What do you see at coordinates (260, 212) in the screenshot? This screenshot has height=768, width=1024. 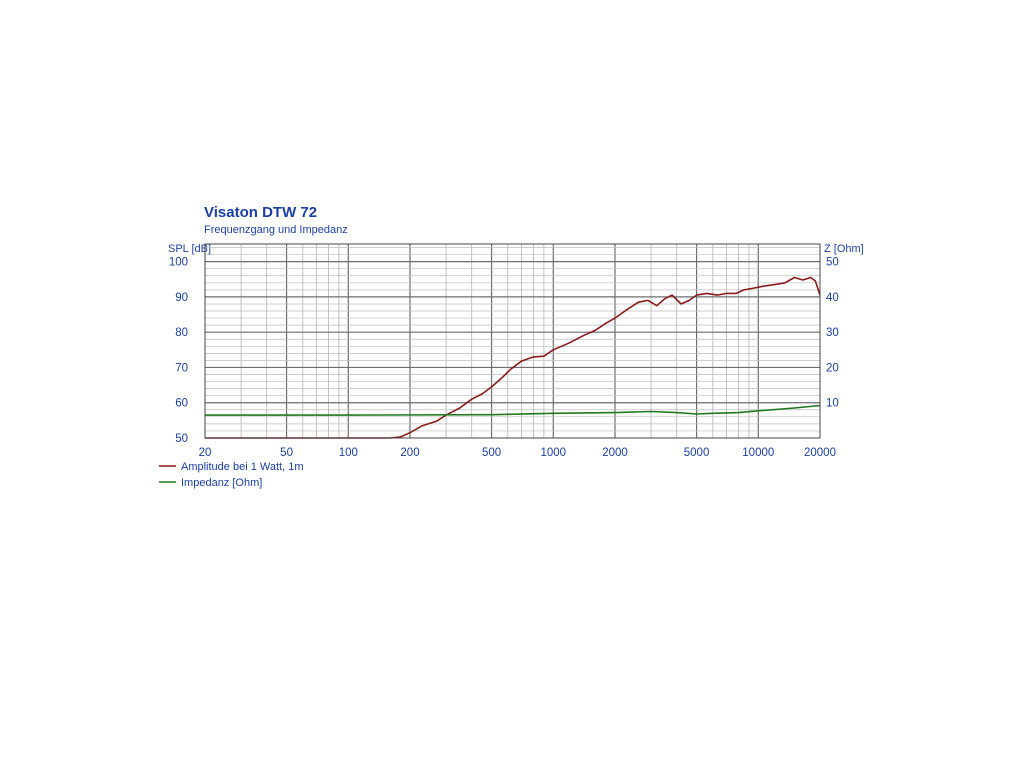 I see `chart-title: Visaton DTW 72` at bounding box center [260, 212].